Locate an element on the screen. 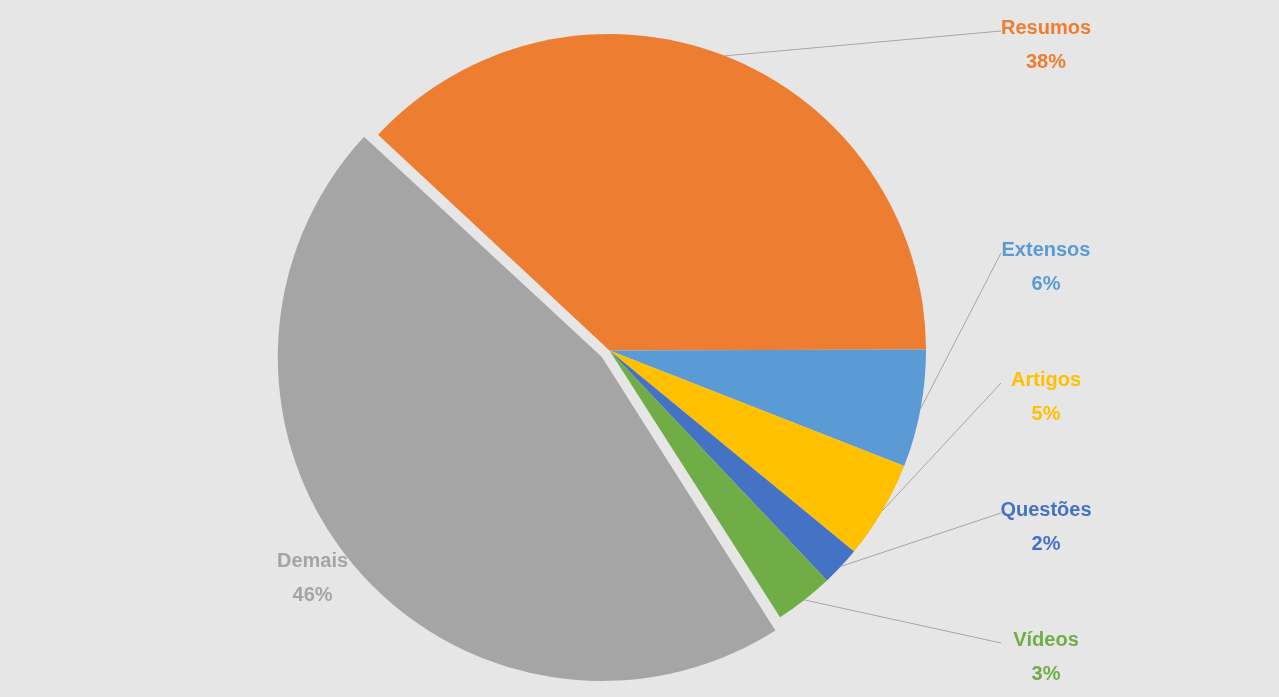  slice-label: Artigos is located at coordinates (1046, 378).